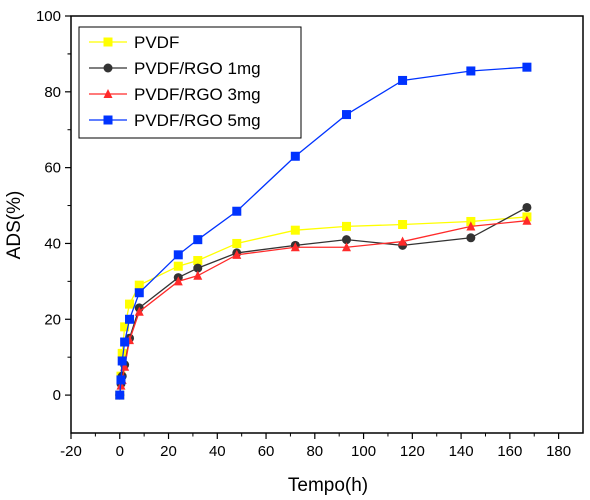  What do you see at coordinates (190, 82) in the screenshot?
I see `legend: PVDF PVDF/RGO 1mg PVDF/RGO 3mg PVDF/RGO 5mg` at bounding box center [190, 82].